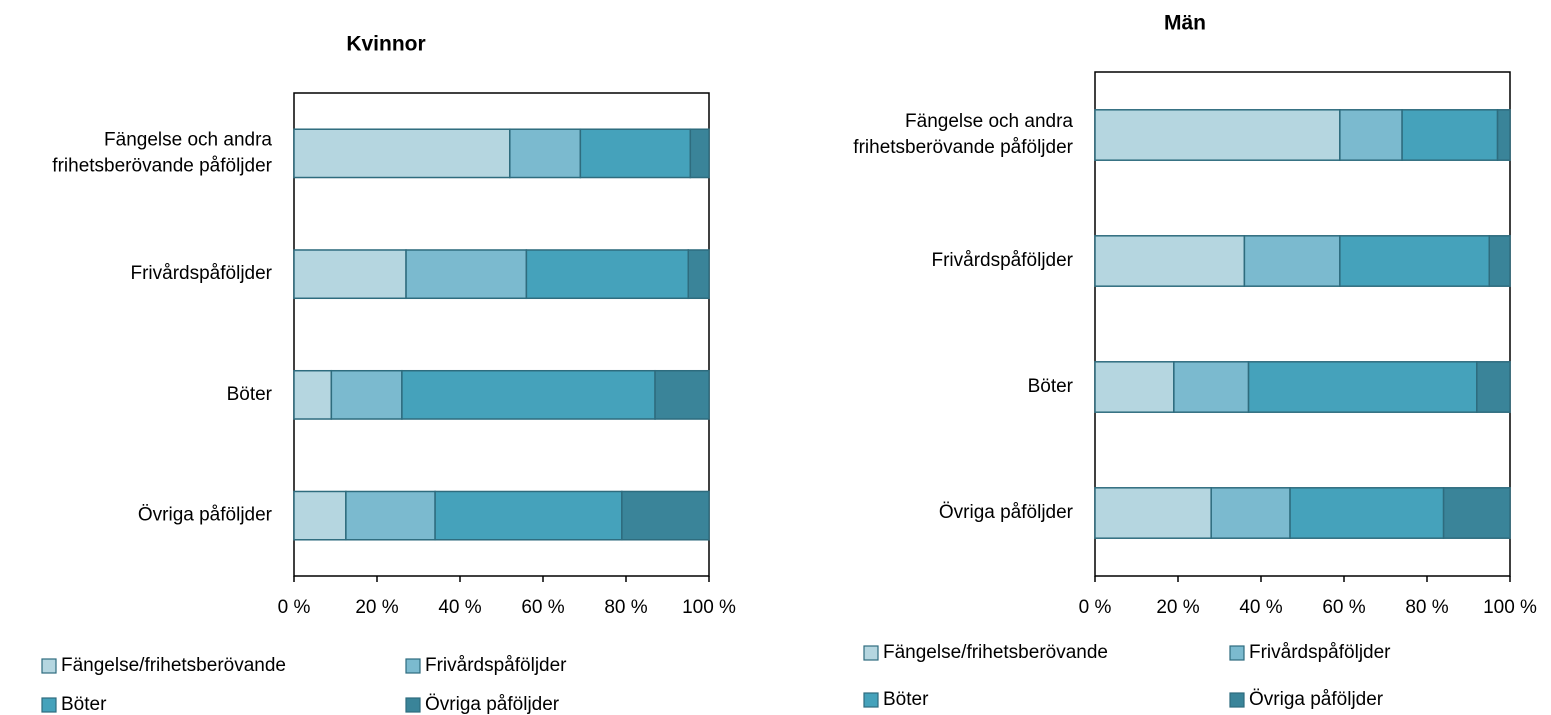 This screenshot has height=715, width=1551. Describe the element at coordinates (385, 44) in the screenshot. I see `chart-title: Kvinnor` at that location.